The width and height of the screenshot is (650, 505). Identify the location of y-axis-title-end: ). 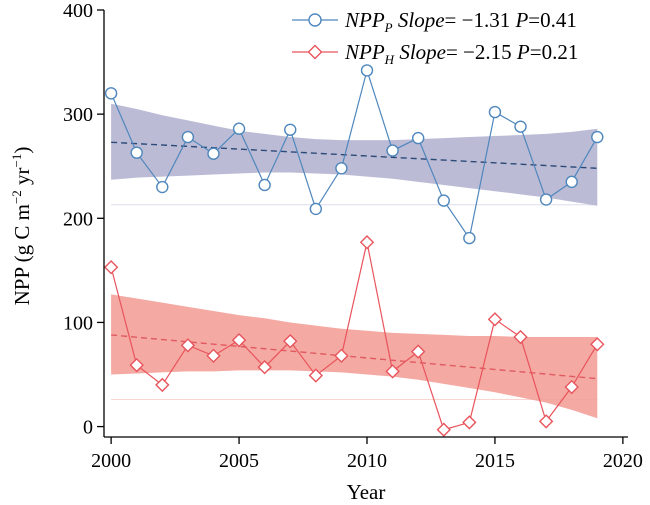
(22, 150).